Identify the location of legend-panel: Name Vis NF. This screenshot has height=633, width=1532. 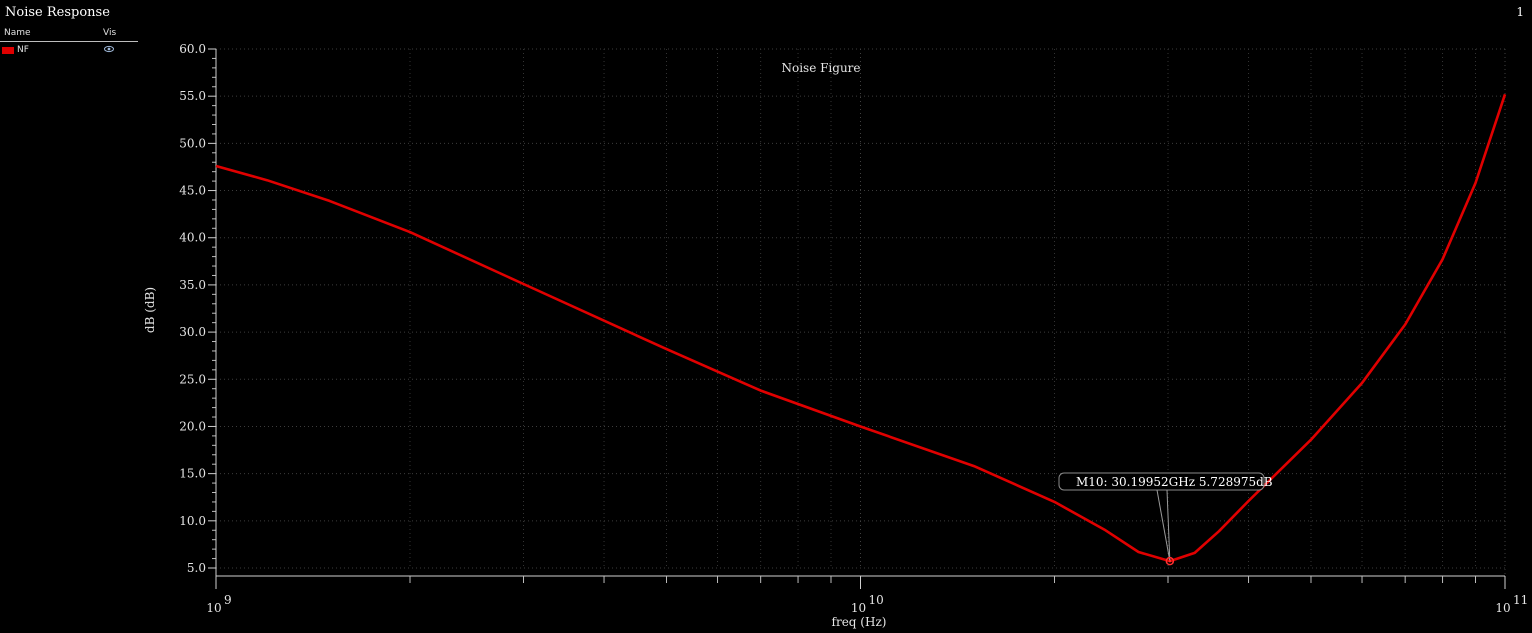
(69, 42).